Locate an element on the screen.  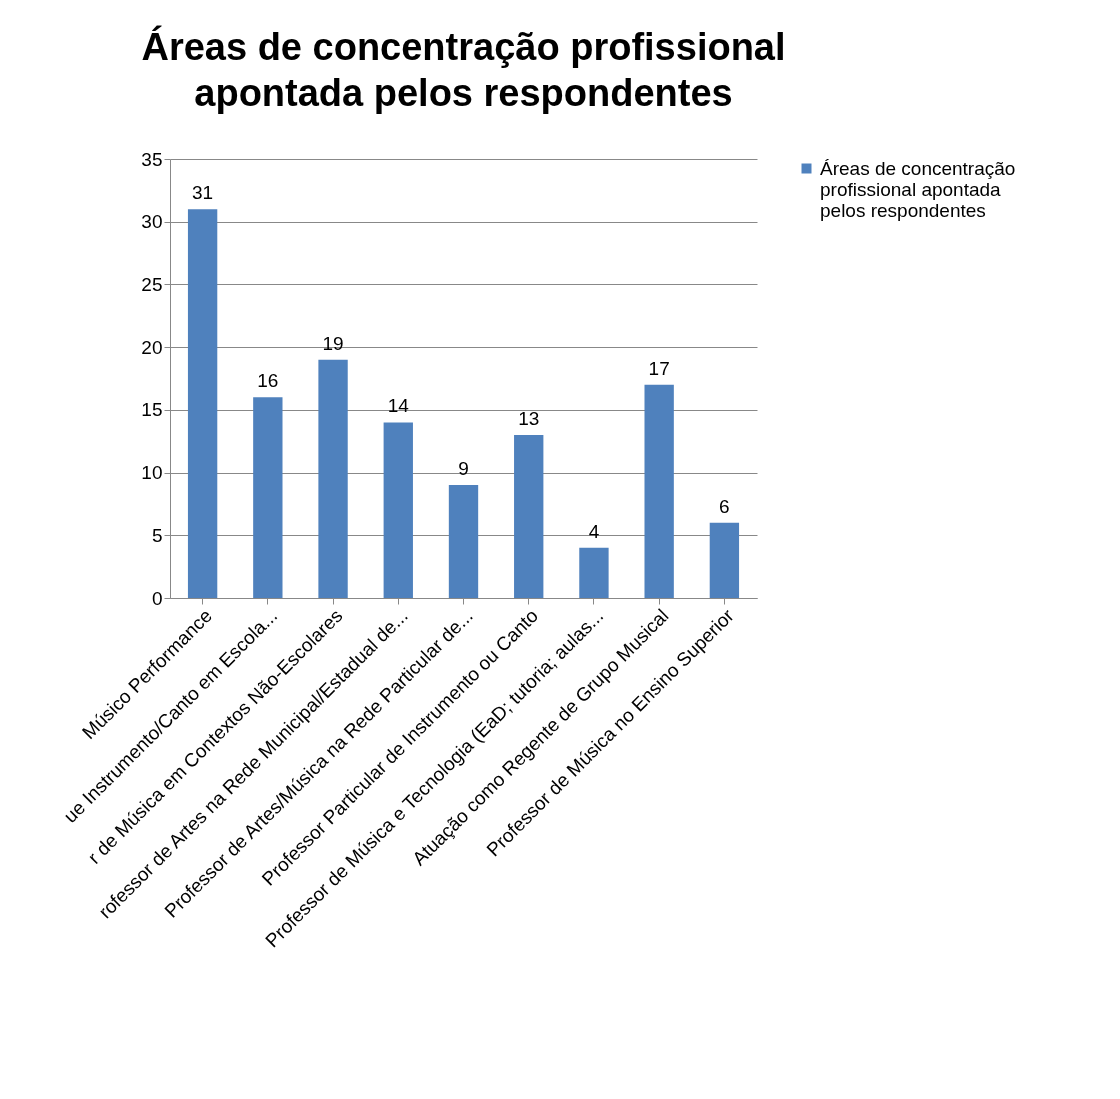
y-tick-label: 5 is located at coordinates (157, 535).